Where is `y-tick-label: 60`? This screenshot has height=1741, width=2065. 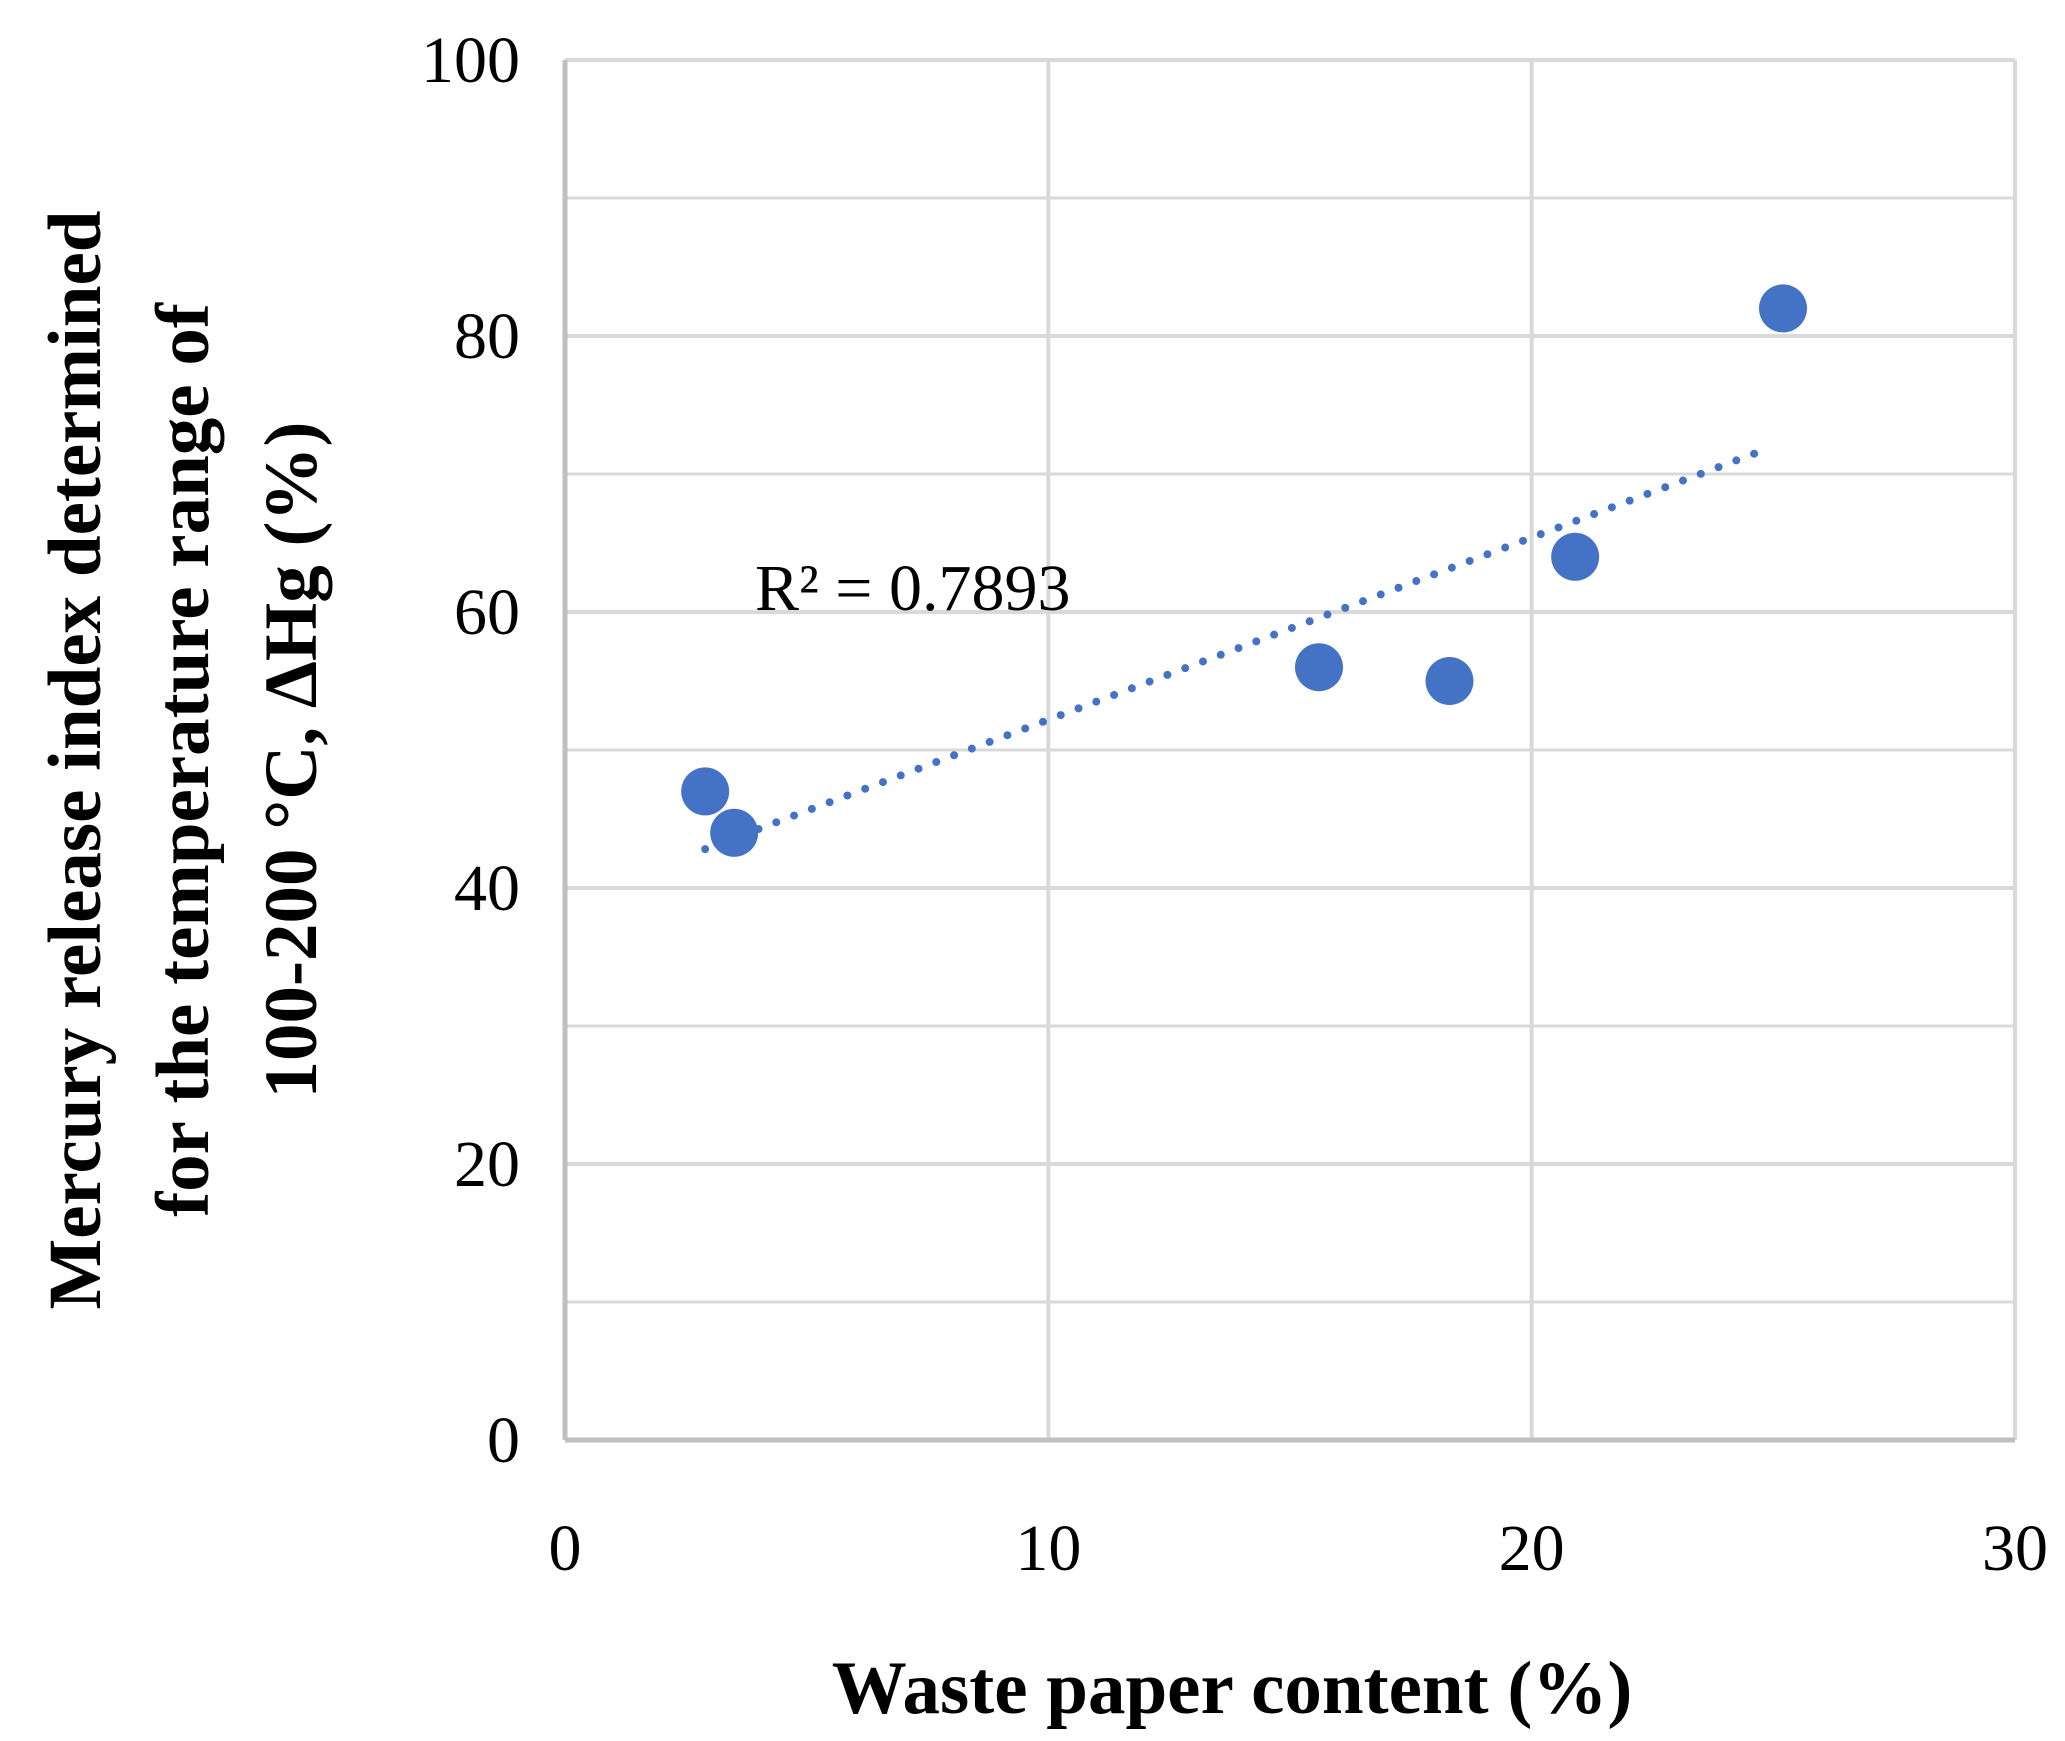
y-tick-label: 60 is located at coordinates (487, 612).